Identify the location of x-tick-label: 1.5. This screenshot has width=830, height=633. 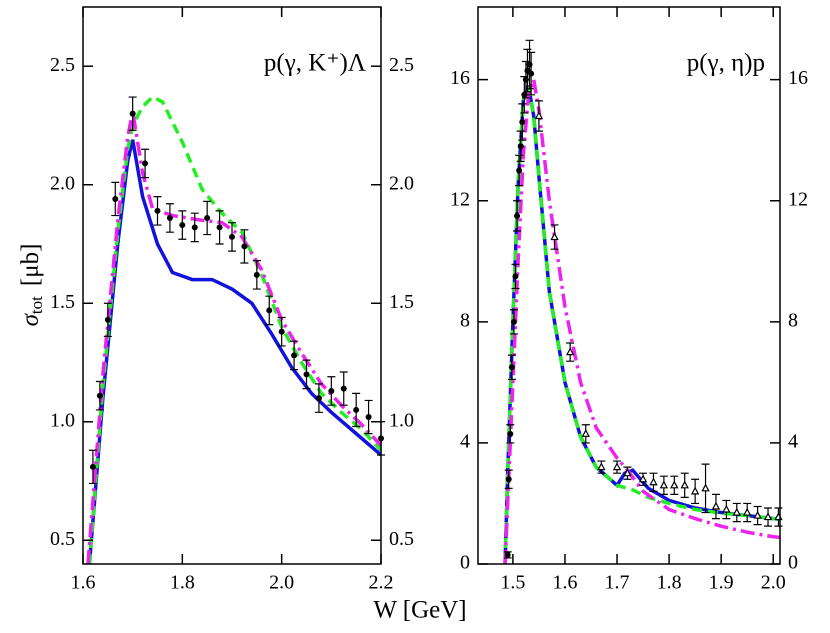
(512, 583).